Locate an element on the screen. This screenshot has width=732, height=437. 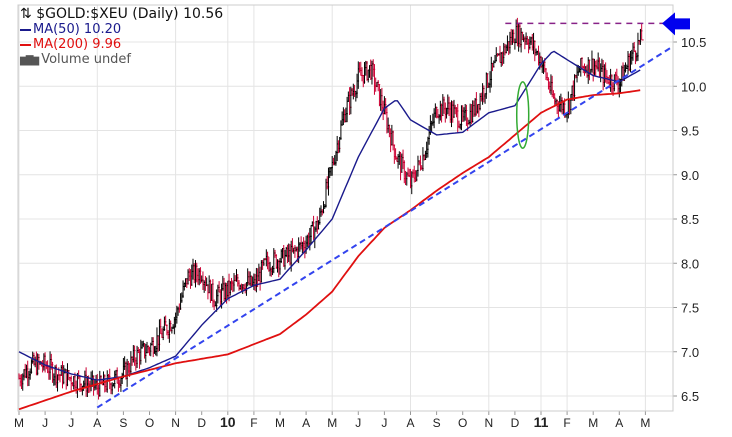
y-tick-label: 8.0 is located at coordinates (690, 263).